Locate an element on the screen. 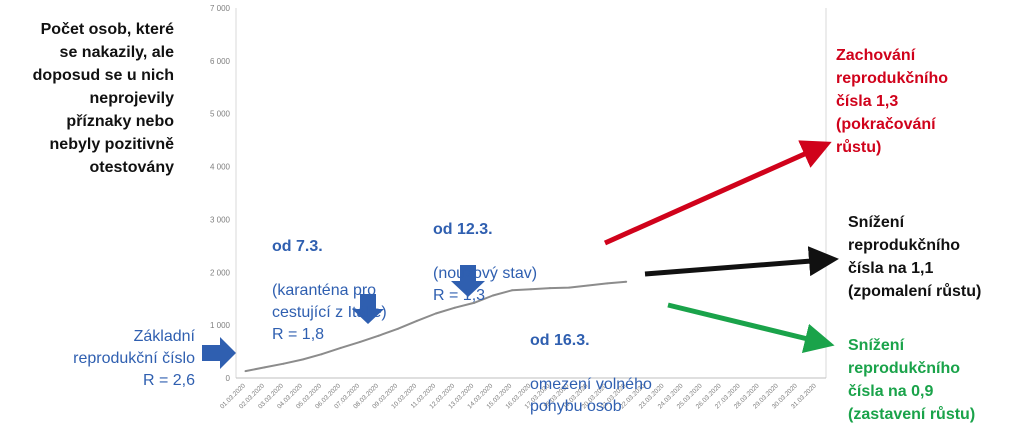 This screenshot has width=1024, height=440. y-tick-label: 4 000 is located at coordinates (220, 167).